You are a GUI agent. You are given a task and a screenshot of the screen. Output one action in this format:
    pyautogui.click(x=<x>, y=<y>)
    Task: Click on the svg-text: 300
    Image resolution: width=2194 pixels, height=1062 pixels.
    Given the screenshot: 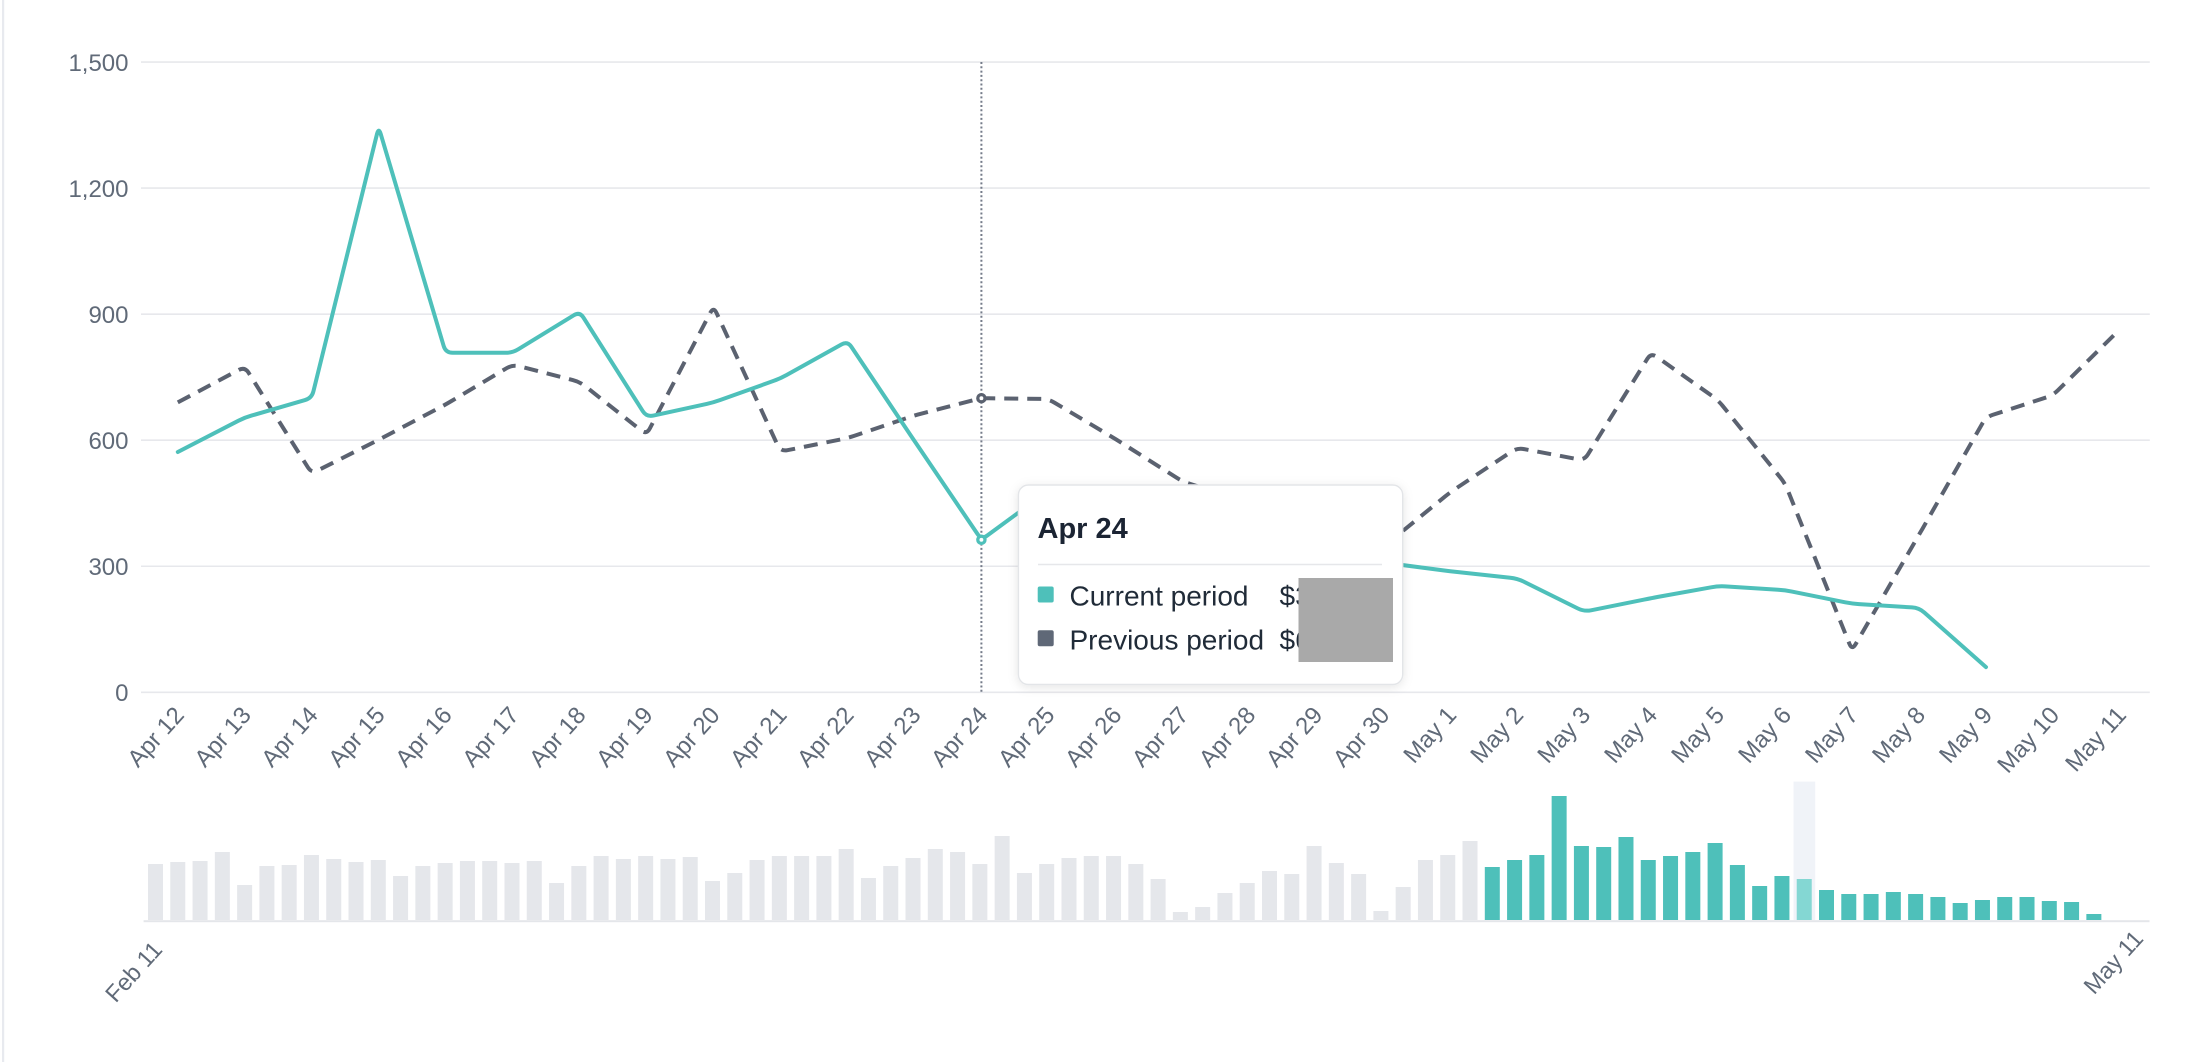 What is the action you would take?
    pyautogui.click(x=108, y=567)
    